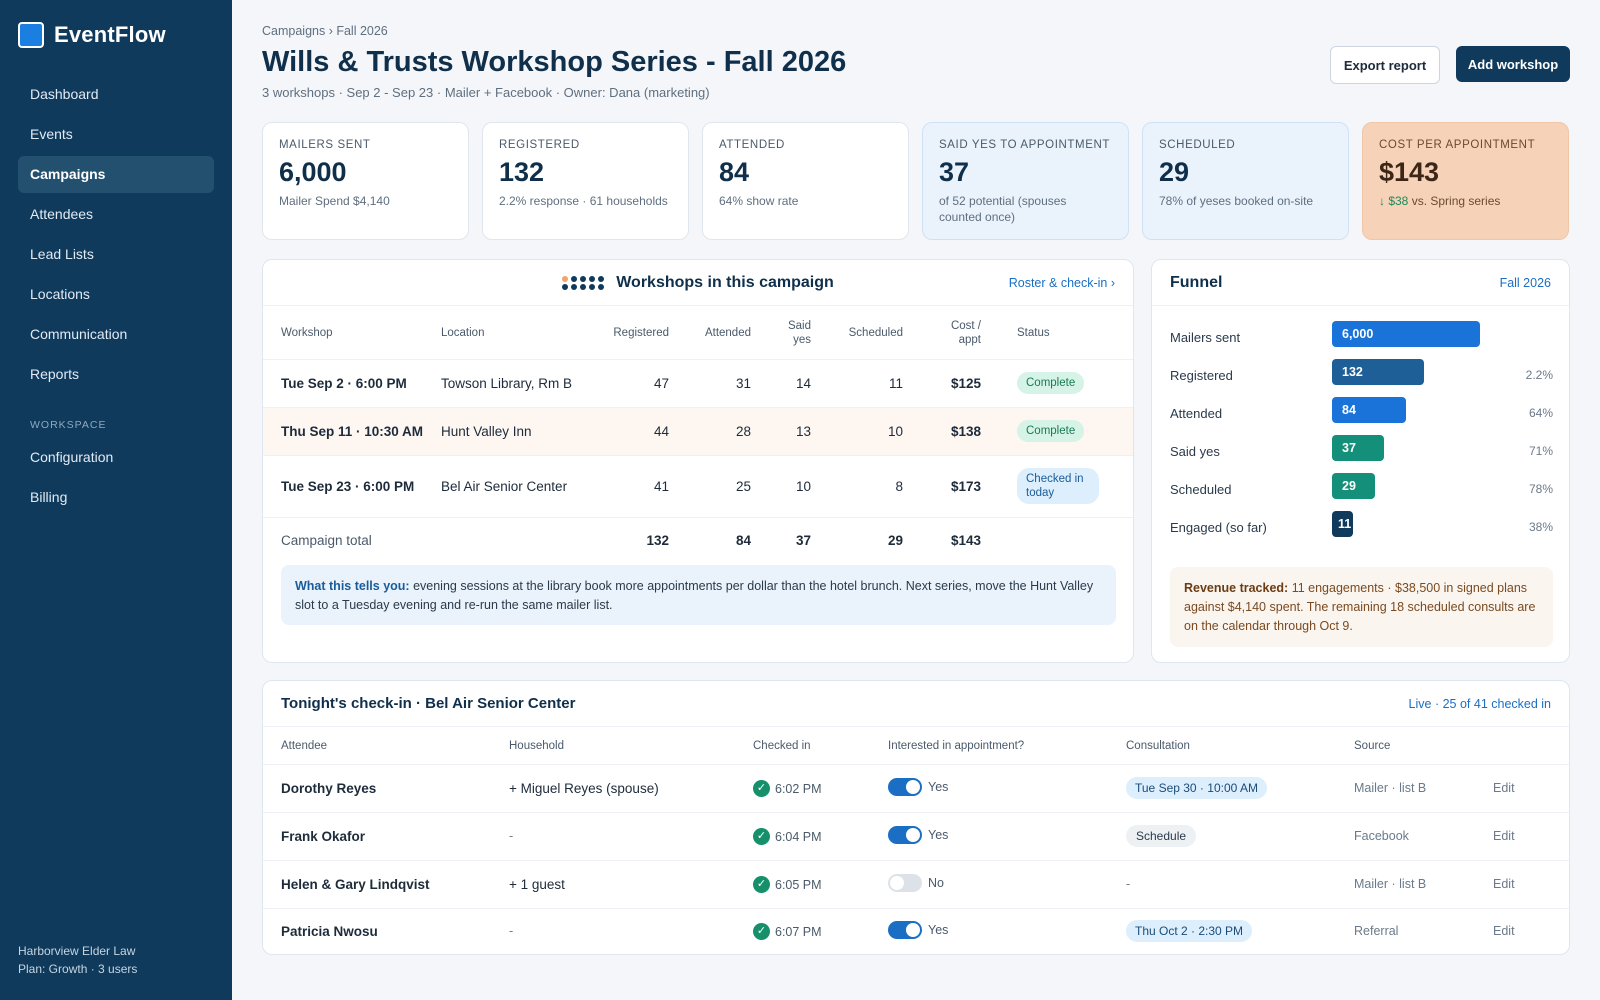 Image resolution: width=1600 pixels, height=1000 pixels. What do you see at coordinates (938, 834) in the screenshot?
I see `interest-label: Yes` at bounding box center [938, 834].